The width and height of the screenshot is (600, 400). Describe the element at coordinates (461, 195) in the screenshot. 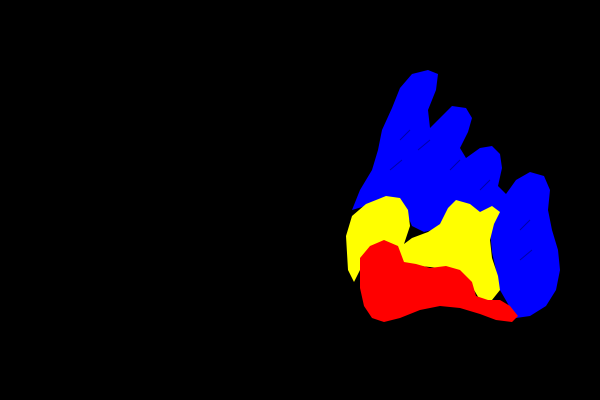

I see `edge-texture` at that location.